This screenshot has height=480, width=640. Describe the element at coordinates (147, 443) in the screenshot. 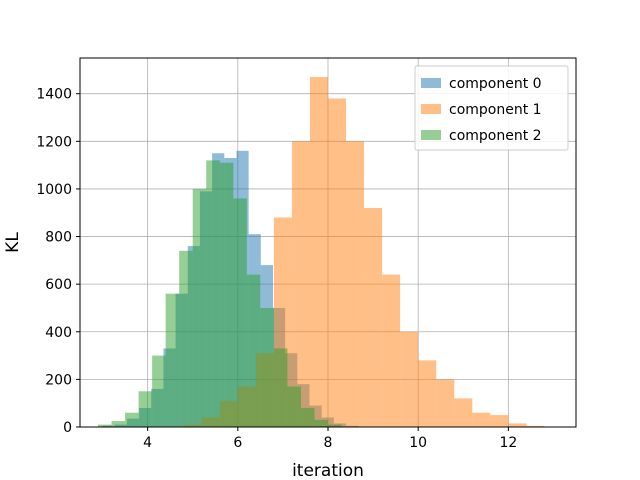

I see `x-tick-label: 4` at that location.